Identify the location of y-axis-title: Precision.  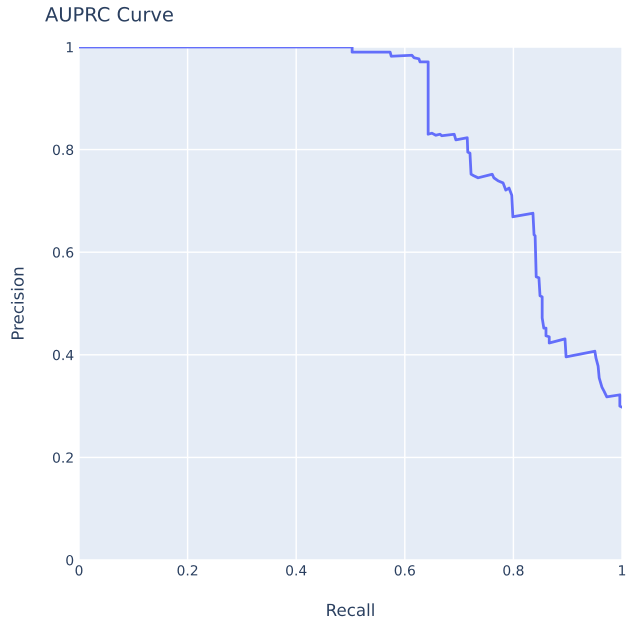
(17, 304).